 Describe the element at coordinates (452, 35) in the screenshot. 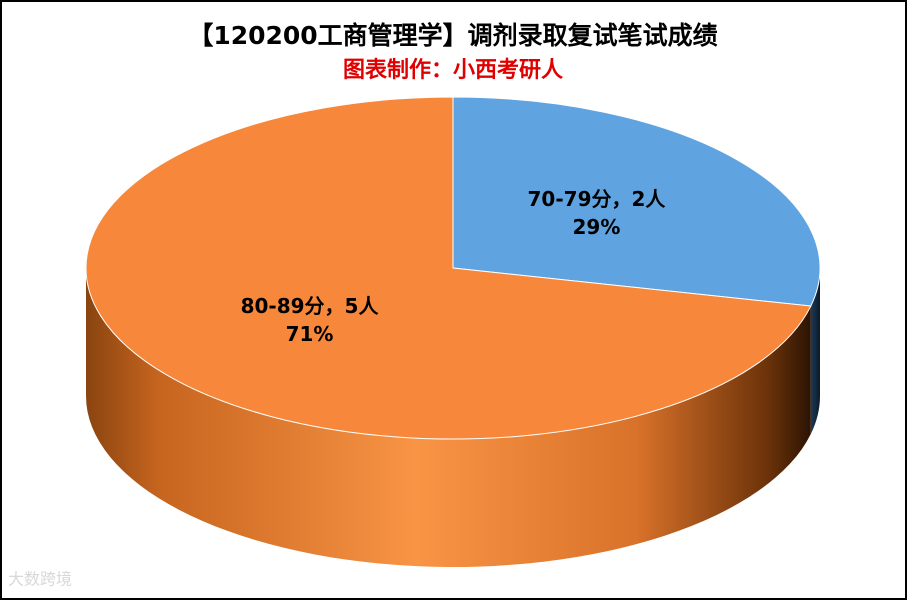

I see `chart-title: 【120200工商管理学】调剂录取复试笔试成绩` at that location.